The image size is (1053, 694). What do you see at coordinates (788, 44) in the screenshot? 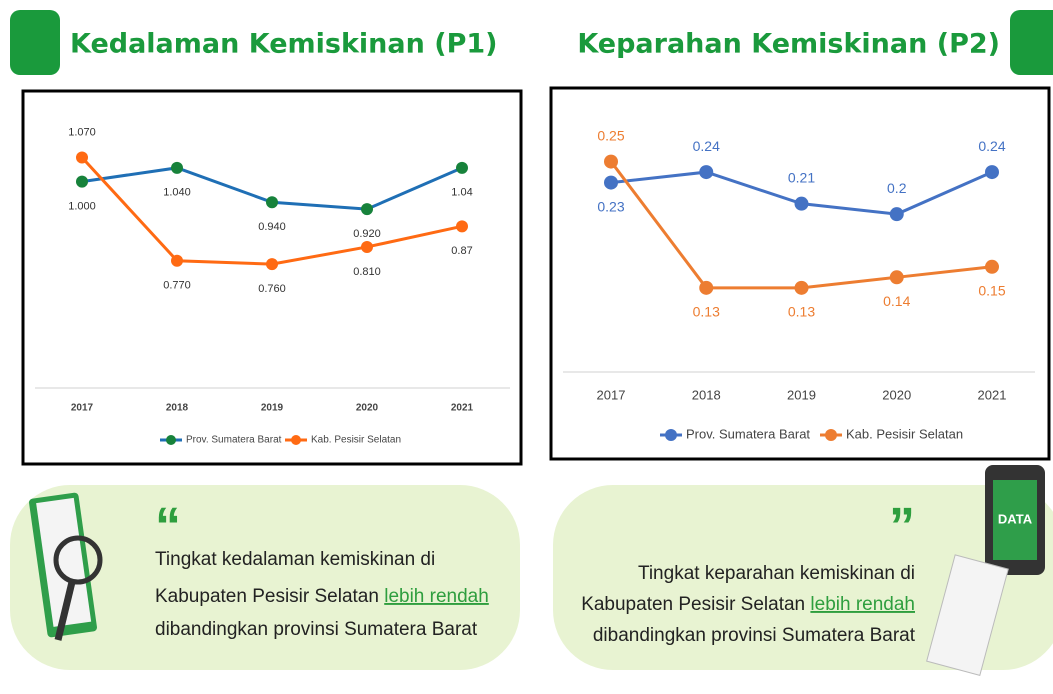
I see `chart-title: Keparahan Kemiskinan (P2)` at bounding box center [788, 44].